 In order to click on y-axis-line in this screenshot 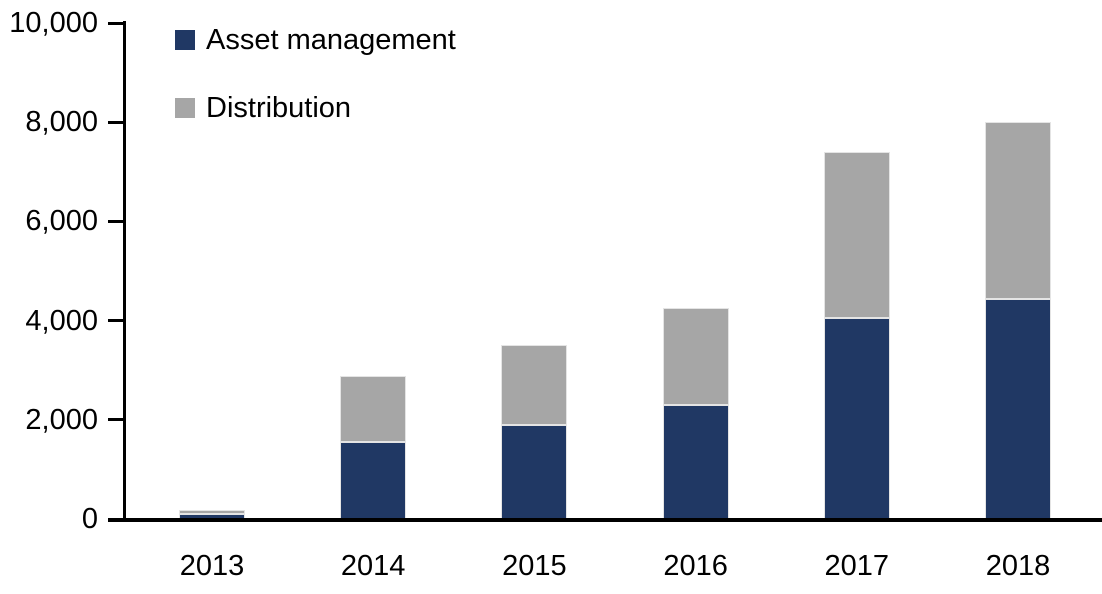, I will do `click(124, 271)`.